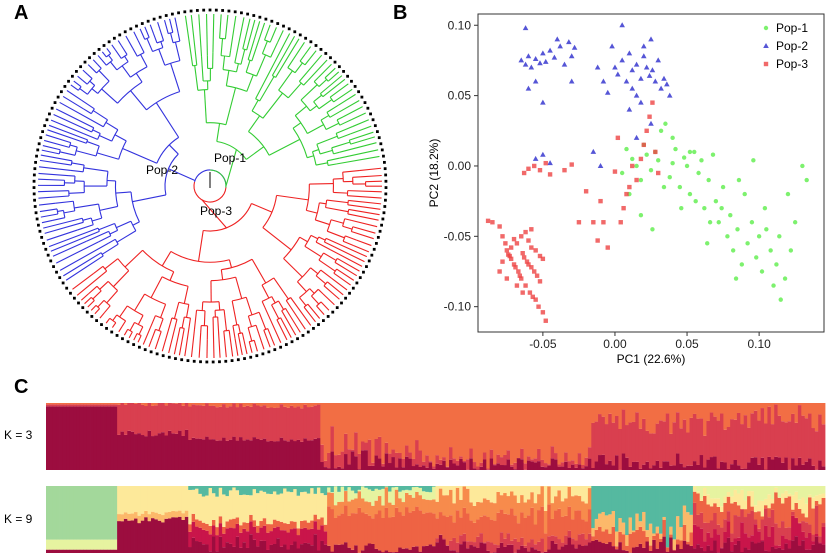 This screenshot has height=559, width=831. I want to click on tree-arc, so click(231, 150).